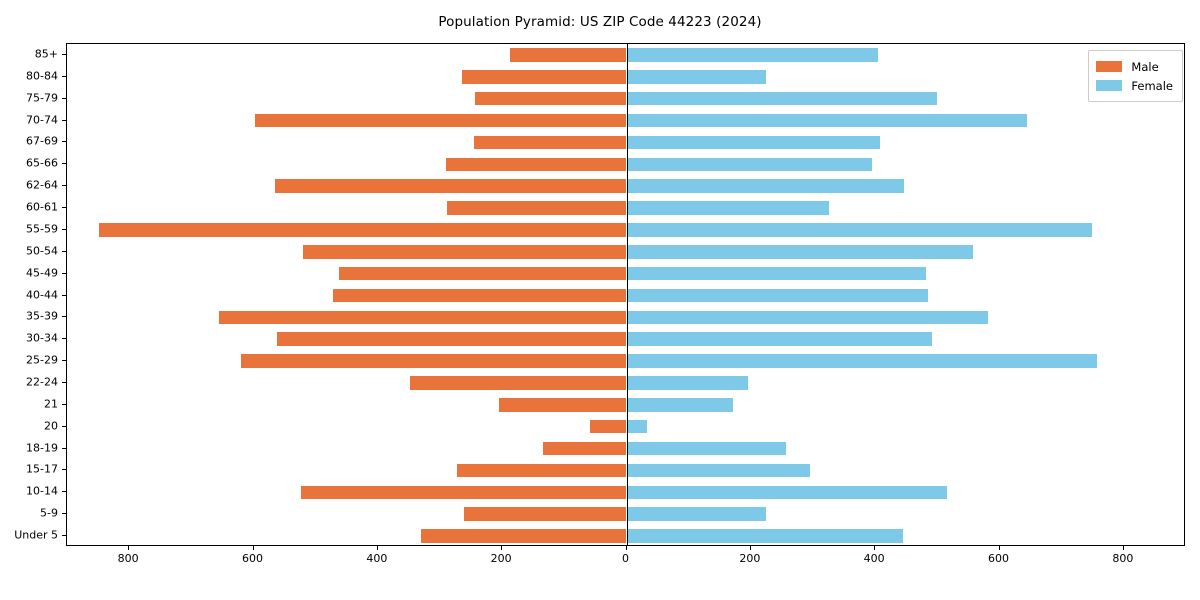  I want to click on y-axis-tick-label: 25-29, so click(42, 360).